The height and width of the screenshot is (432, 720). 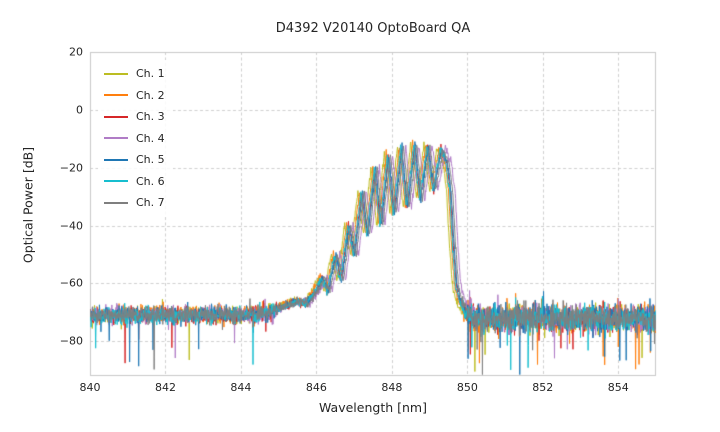 What do you see at coordinates (467, 387) in the screenshot?
I see `x-tick-label: 850` at bounding box center [467, 387].